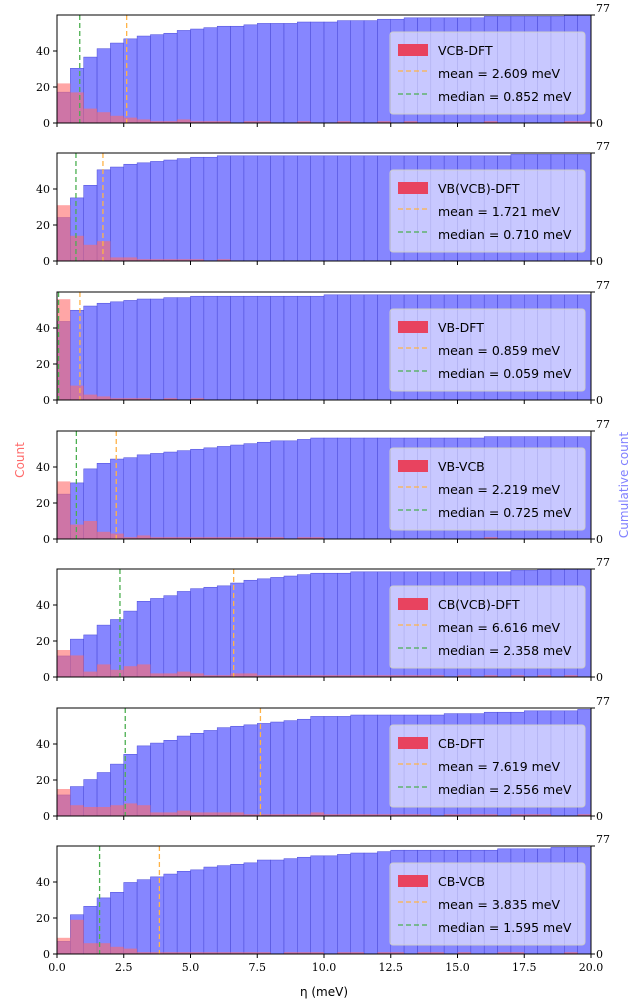 The image size is (641, 1002). I want to click on legend-label: CB(VCB)-DFT, so click(479, 604).